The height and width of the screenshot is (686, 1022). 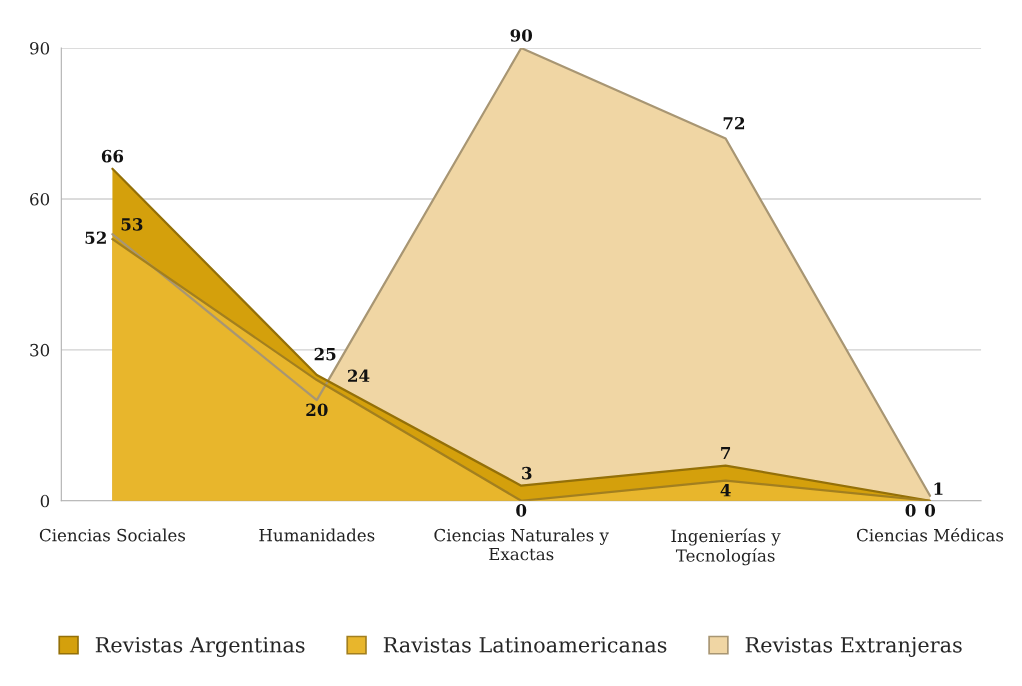 What do you see at coordinates (45, 501) in the screenshot?
I see `y-tick-label: 0` at bounding box center [45, 501].